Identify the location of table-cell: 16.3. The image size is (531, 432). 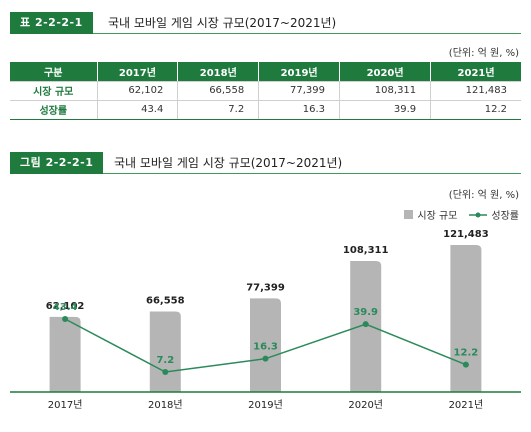
(299, 110).